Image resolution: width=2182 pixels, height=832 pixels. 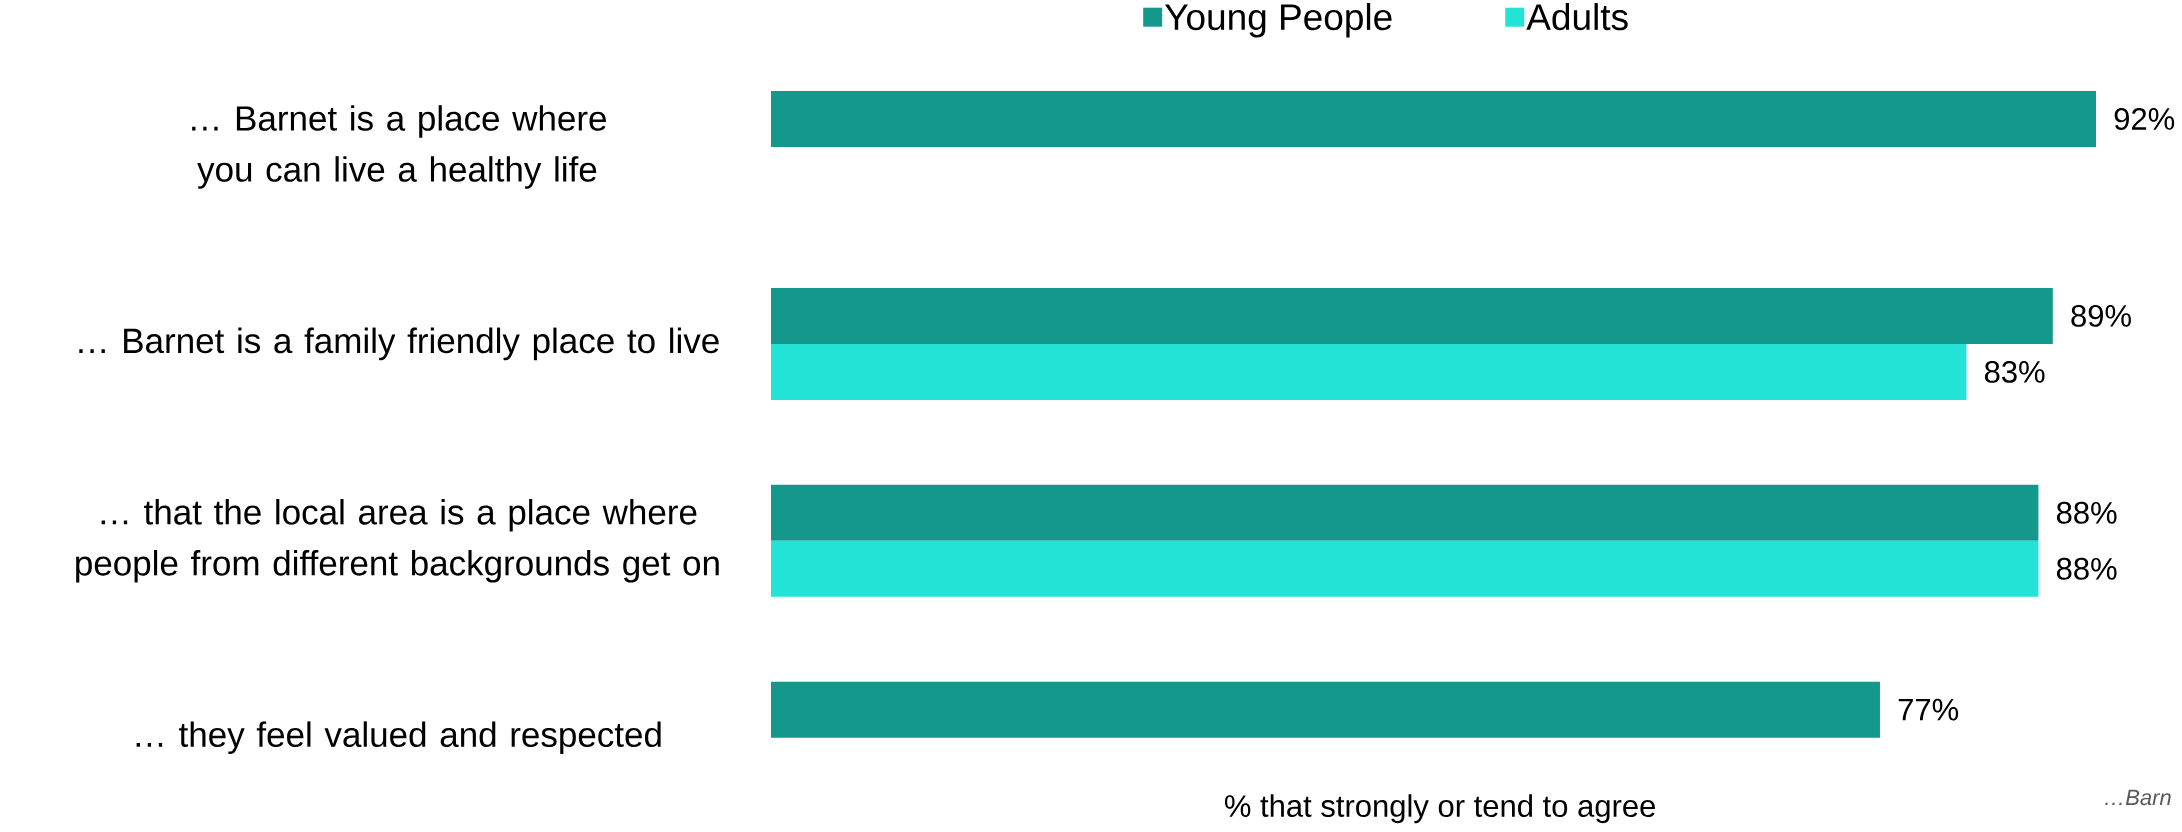 I want to click on y-tick-label: … that the local area is a place where people from different backgrounds get on, so click(x=397, y=540).